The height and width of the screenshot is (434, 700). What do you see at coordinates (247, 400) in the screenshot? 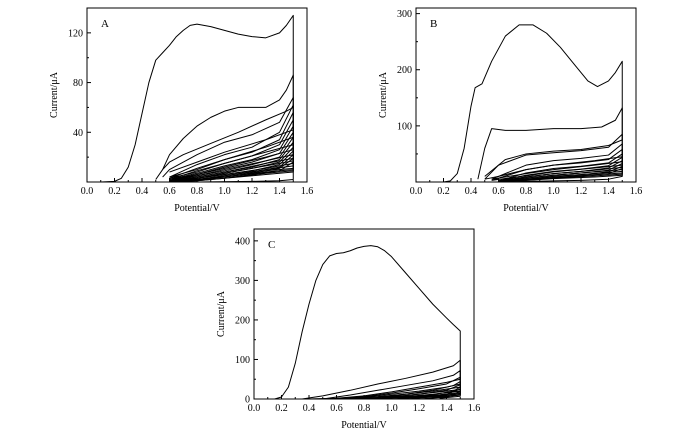
I see `y-tick-label: 0` at bounding box center [247, 400].